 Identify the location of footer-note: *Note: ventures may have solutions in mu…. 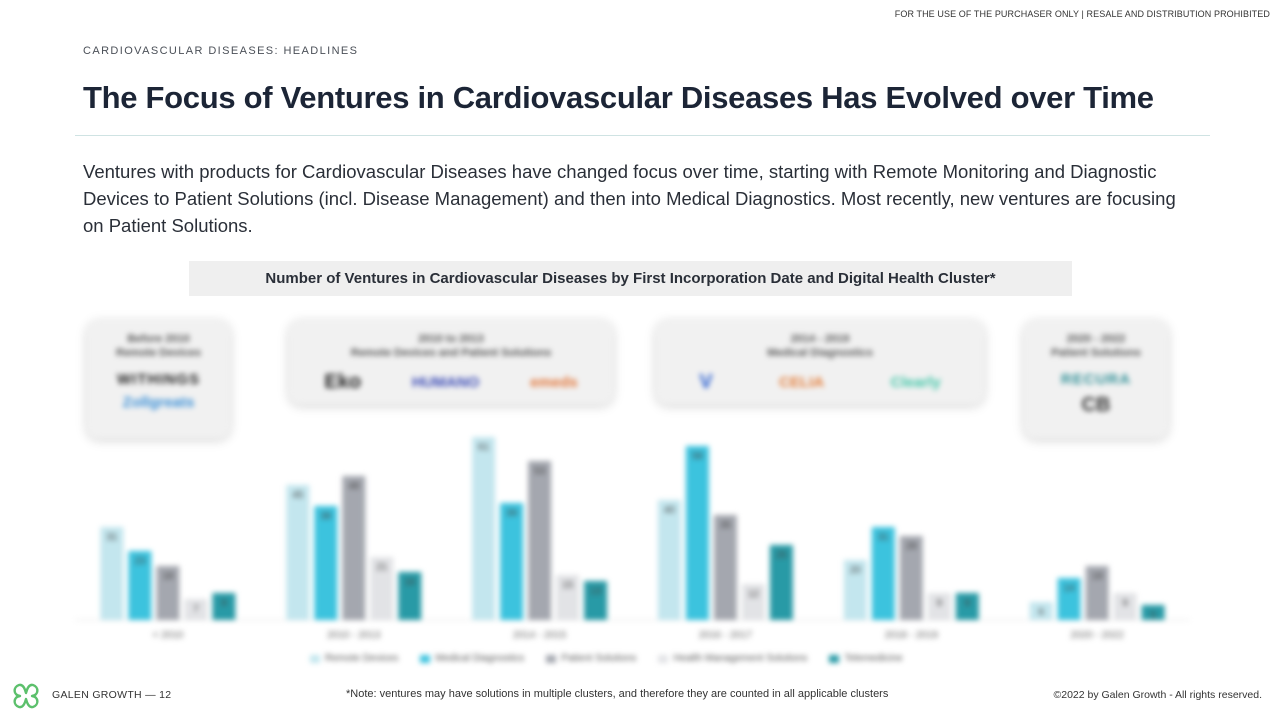
(617, 694).